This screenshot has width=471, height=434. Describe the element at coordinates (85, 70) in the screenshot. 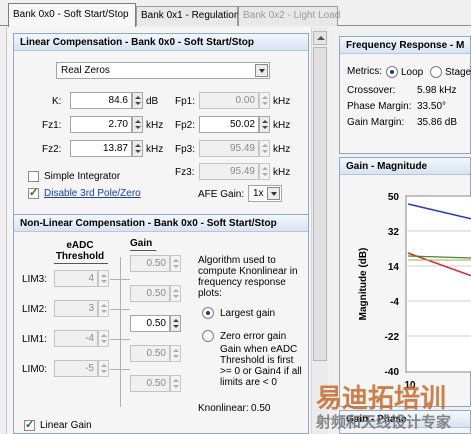

I see `compensation-mode-value: Real Zeros` at that location.